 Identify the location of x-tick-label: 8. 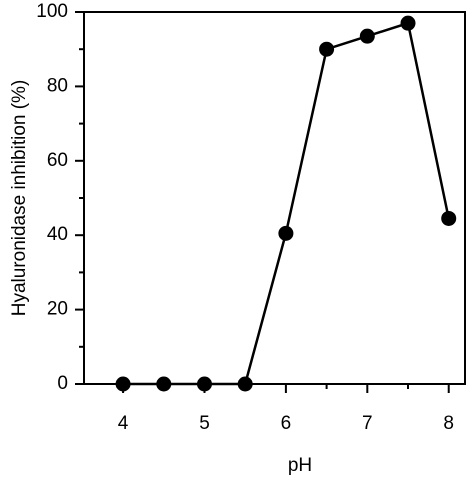
(448, 423).